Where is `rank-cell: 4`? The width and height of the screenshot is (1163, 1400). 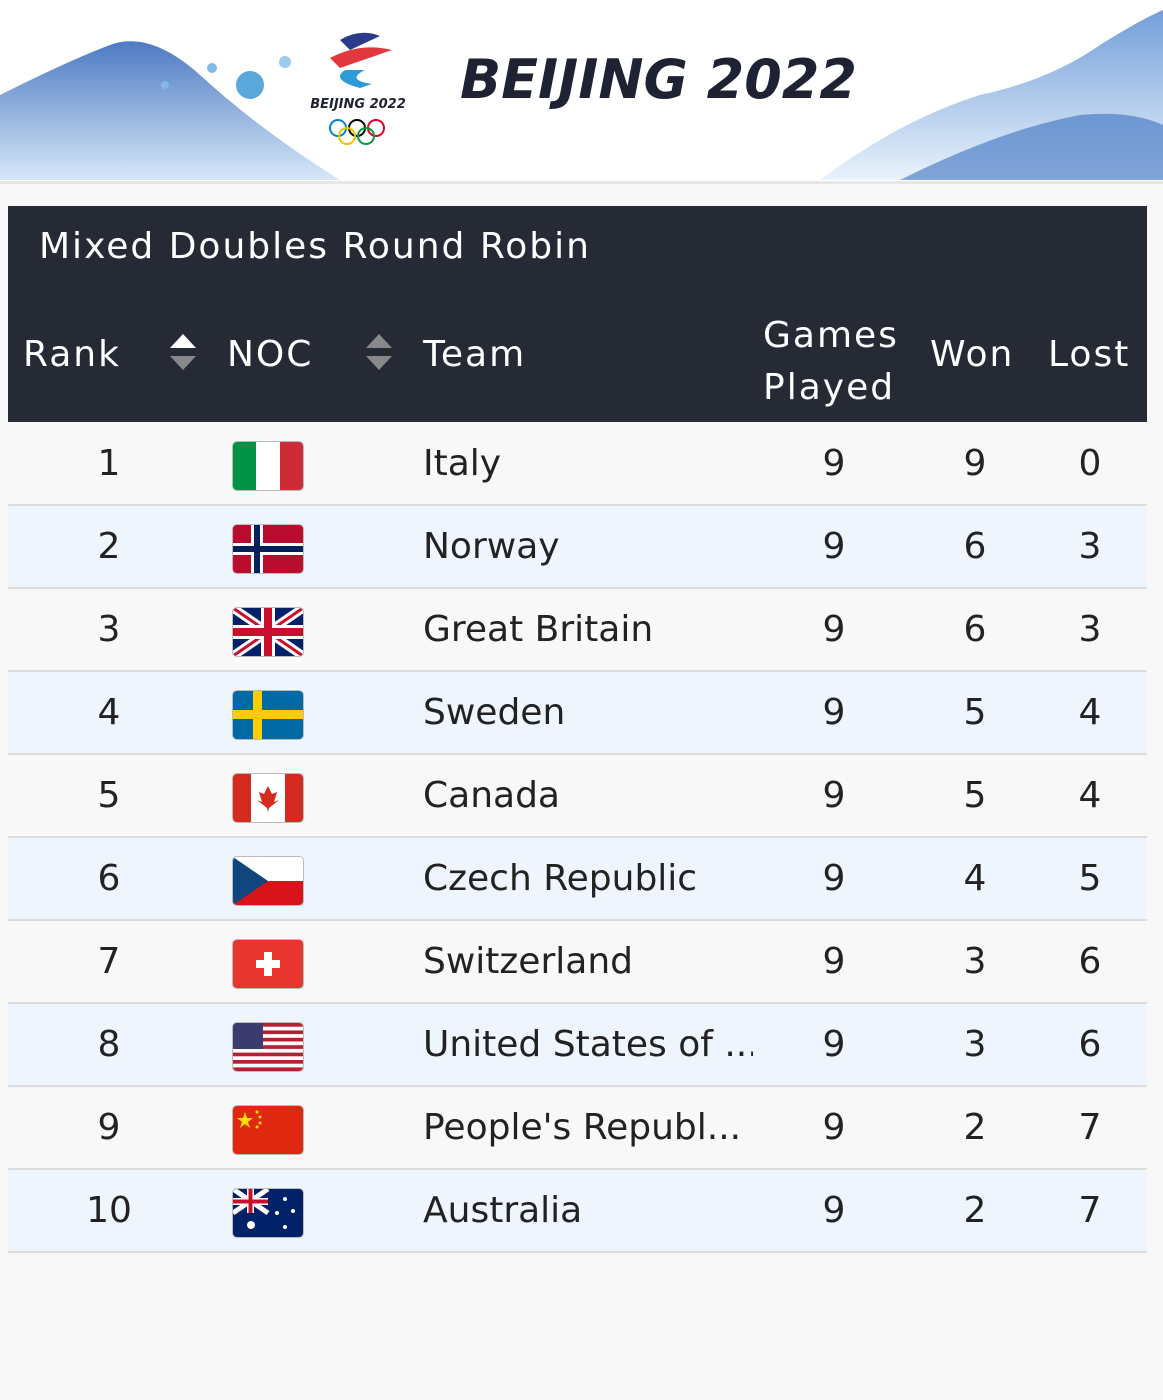
rank-cell: 4 is located at coordinates (109, 712).